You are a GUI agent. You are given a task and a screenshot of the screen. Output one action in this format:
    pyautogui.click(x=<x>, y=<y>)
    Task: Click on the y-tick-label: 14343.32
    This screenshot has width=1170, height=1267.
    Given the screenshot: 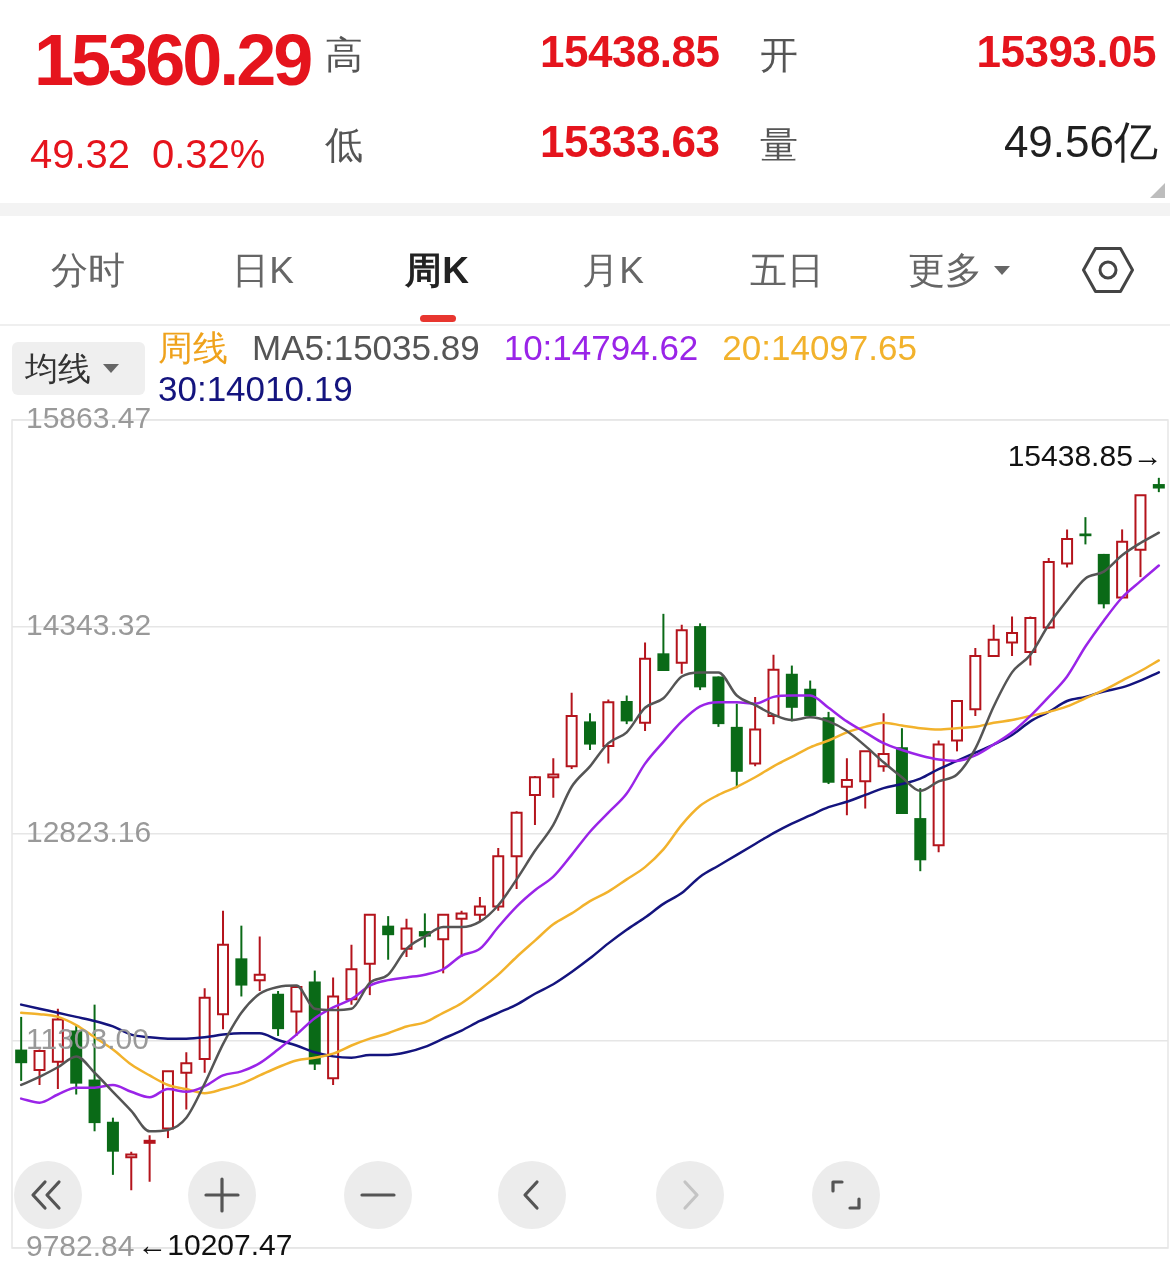 What is the action you would take?
    pyautogui.click(x=89, y=625)
    